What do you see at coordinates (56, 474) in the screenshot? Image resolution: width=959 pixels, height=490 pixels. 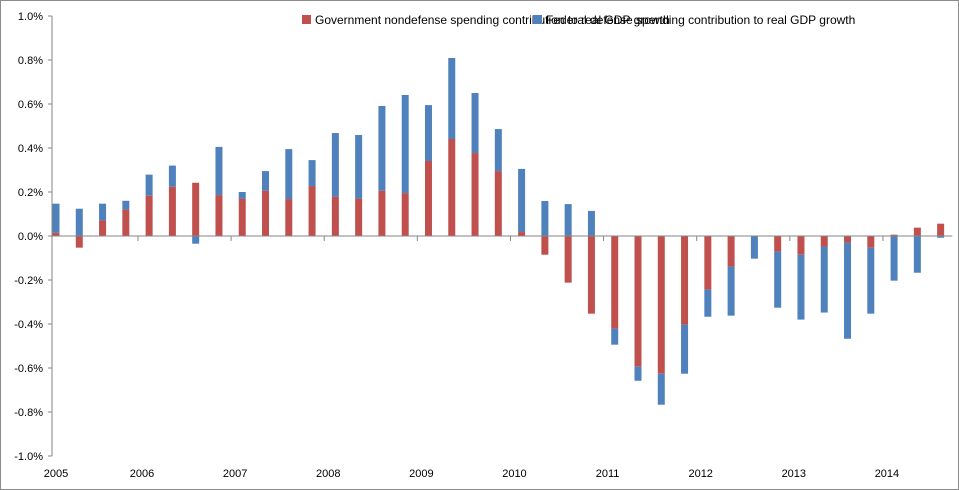 I see `x-tick-label: 2005` at bounding box center [56, 474].